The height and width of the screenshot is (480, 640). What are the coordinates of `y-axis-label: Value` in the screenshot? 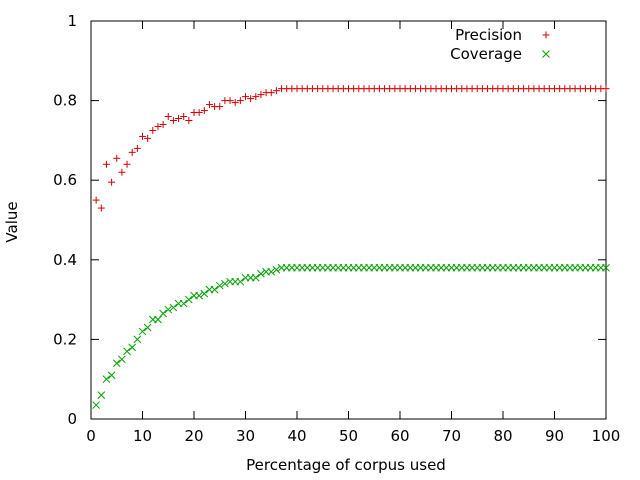 It's located at (12, 221).